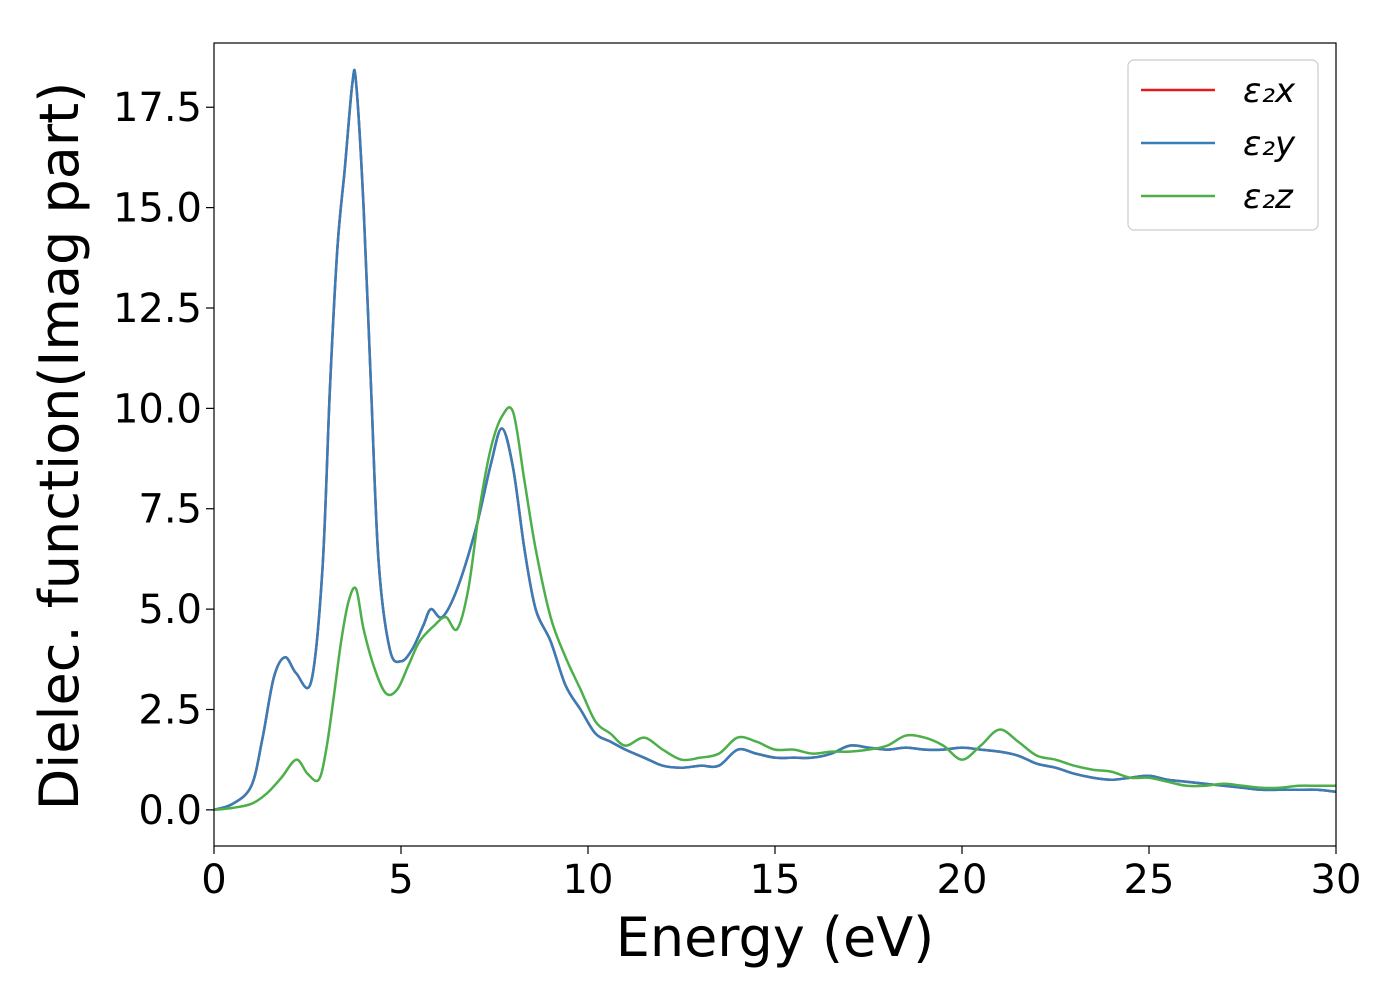 This screenshot has height=1000, width=1400. What do you see at coordinates (170, 811) in the screenshot?
I see `y-tick-label: 0.0` at bounding box center [170, 811].